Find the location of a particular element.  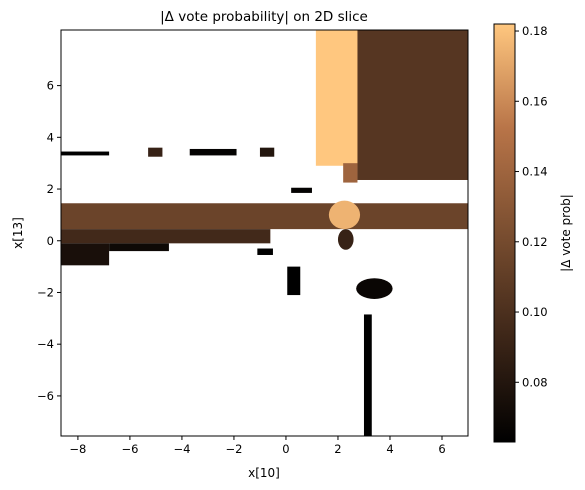

y-axis-ticks: −6 −4 −2 0 2 4 6 is located at coordinates (49, 241).